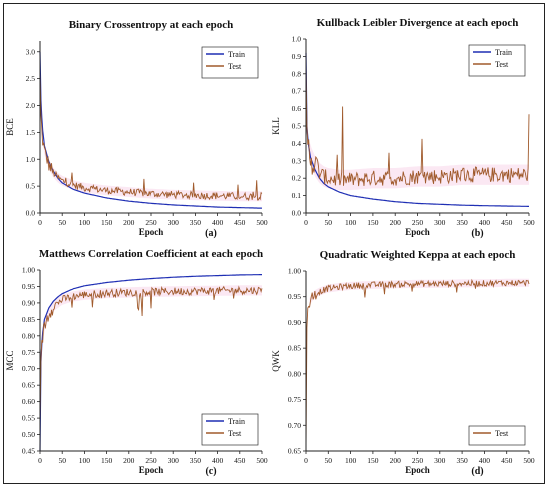  I want to click on y-axis-label: MCC, so click(10, 360).